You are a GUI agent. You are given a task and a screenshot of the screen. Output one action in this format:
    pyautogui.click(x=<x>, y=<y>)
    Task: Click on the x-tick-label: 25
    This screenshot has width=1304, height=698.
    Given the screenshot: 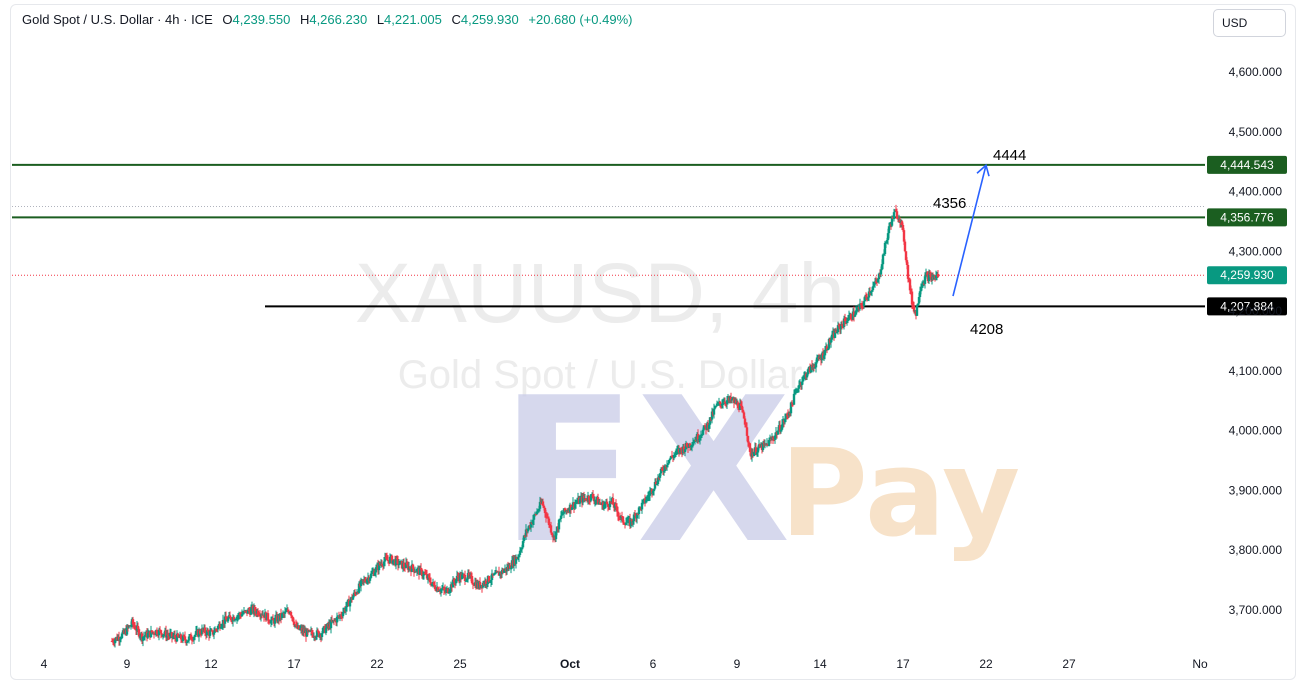 What is the action you would take?
    pyautogui.click(x=460, y=664)
    